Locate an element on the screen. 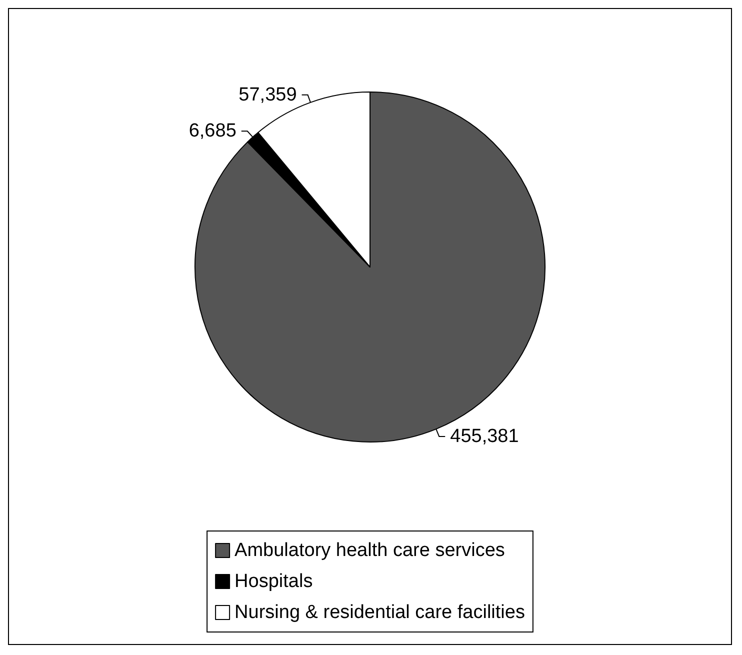 This screenshot has width=742, height=655. legend-label: Hospitals is located at coordinates (273, 581).